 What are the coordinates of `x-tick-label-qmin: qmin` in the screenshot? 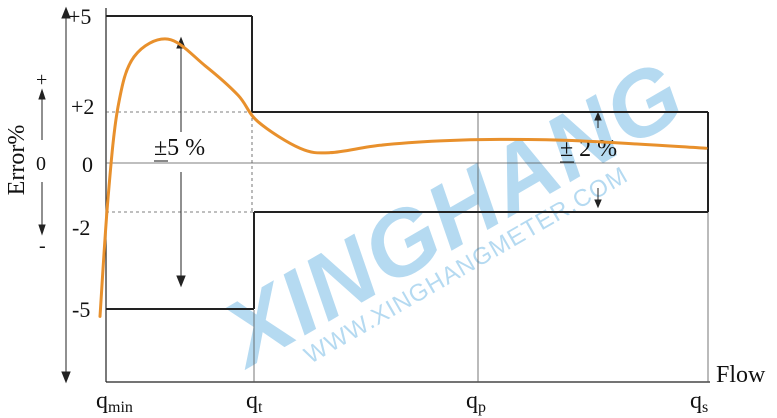 It's located at (114, 402).